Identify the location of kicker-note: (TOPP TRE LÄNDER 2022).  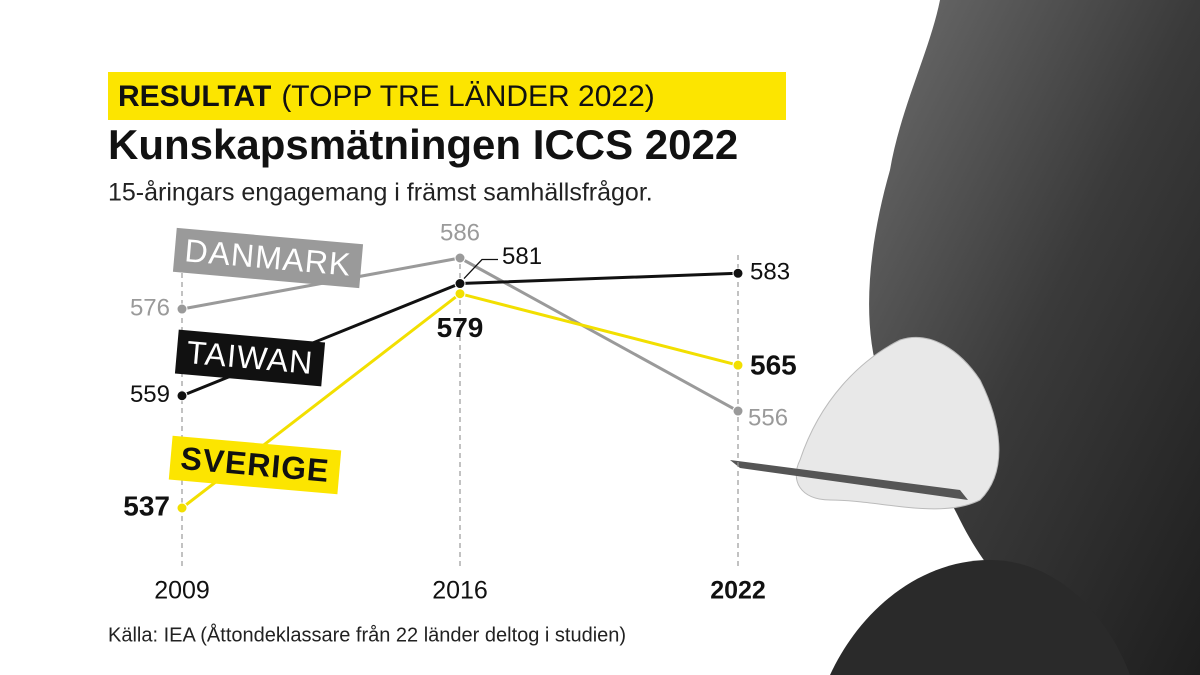
(467, 96).